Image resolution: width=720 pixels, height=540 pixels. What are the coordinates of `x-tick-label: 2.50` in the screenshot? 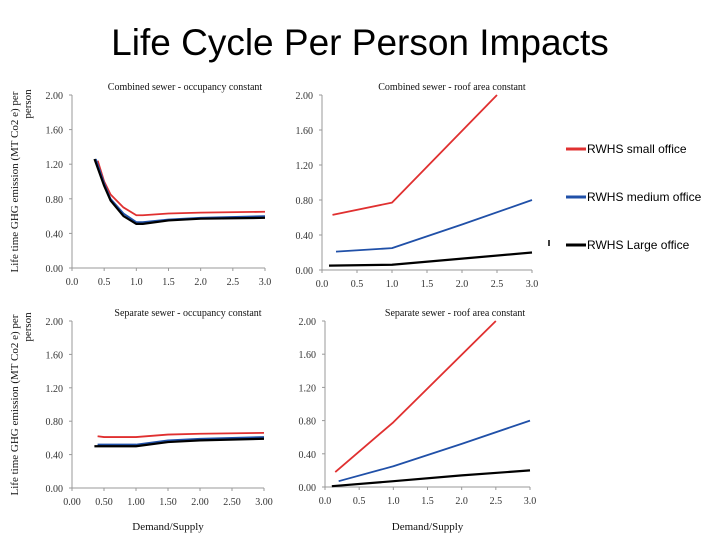 It's located at (232, 502).